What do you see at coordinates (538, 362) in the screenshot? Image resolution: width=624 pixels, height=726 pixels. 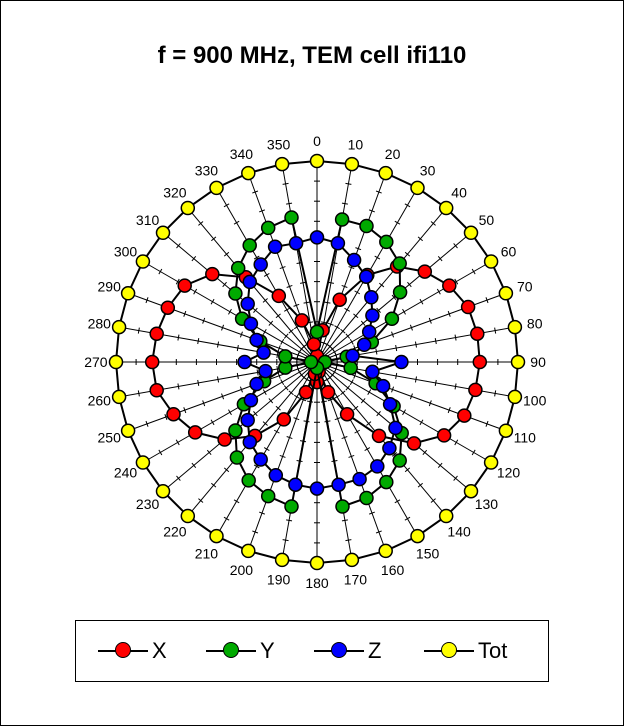 I see `angle-label-90: 90` at bounding box center [538, 362].